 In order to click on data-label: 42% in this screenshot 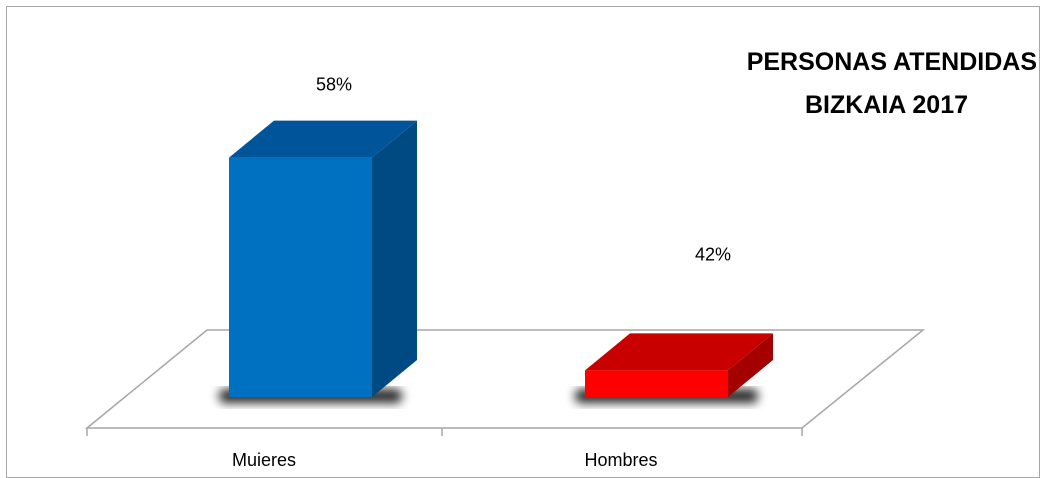, I will do `click(713, 254)`.